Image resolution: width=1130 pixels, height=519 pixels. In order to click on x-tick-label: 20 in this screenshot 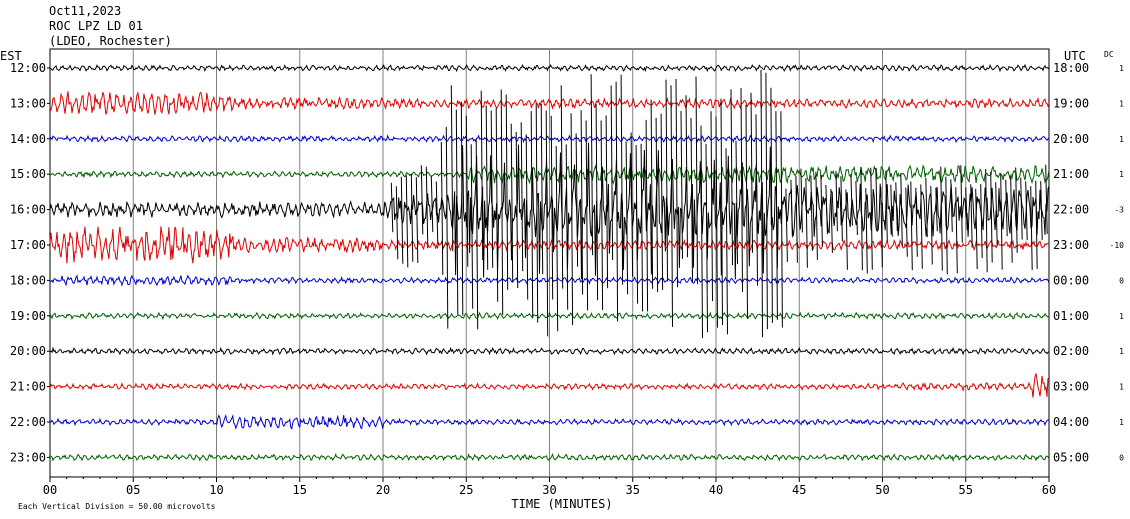, I will do `click(383, 490)`.